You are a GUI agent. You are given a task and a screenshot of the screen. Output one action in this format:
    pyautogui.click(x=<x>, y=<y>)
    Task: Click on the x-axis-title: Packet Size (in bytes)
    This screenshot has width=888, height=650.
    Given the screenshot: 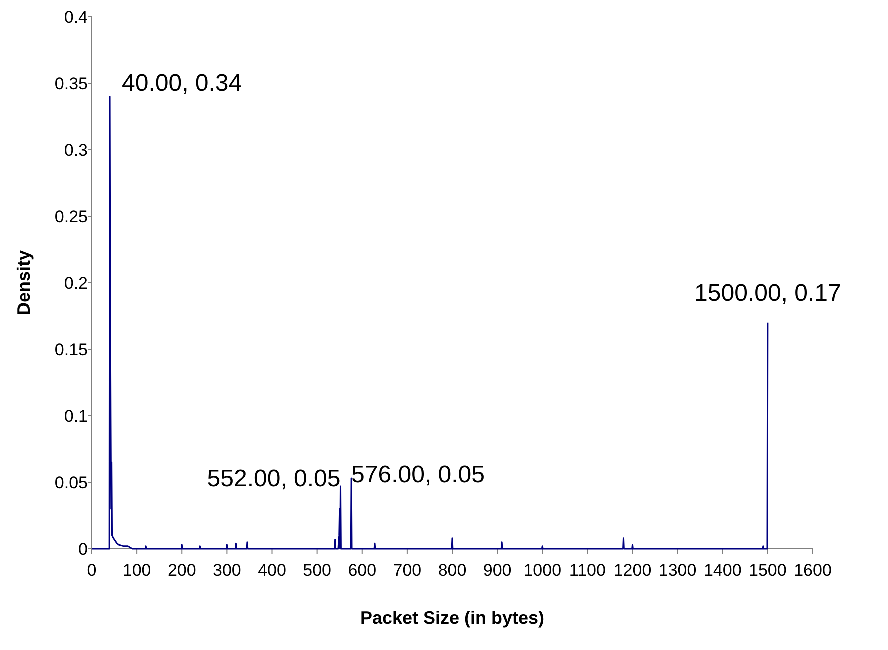 What is the action you would take?
    pyautogui.click(x=452, y=618)
    